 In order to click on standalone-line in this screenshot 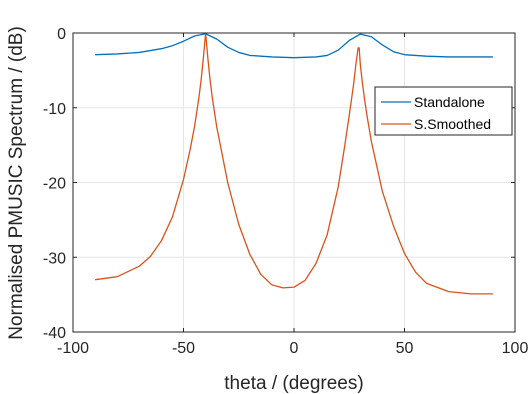, I will do `click(294, 46)`.